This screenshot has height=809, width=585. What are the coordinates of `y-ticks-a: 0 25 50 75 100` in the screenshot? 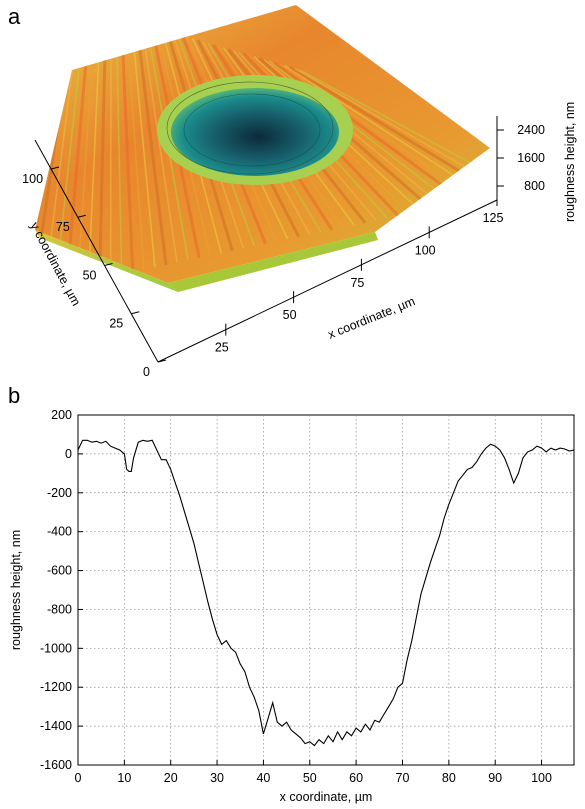 It's located at (94, 272).